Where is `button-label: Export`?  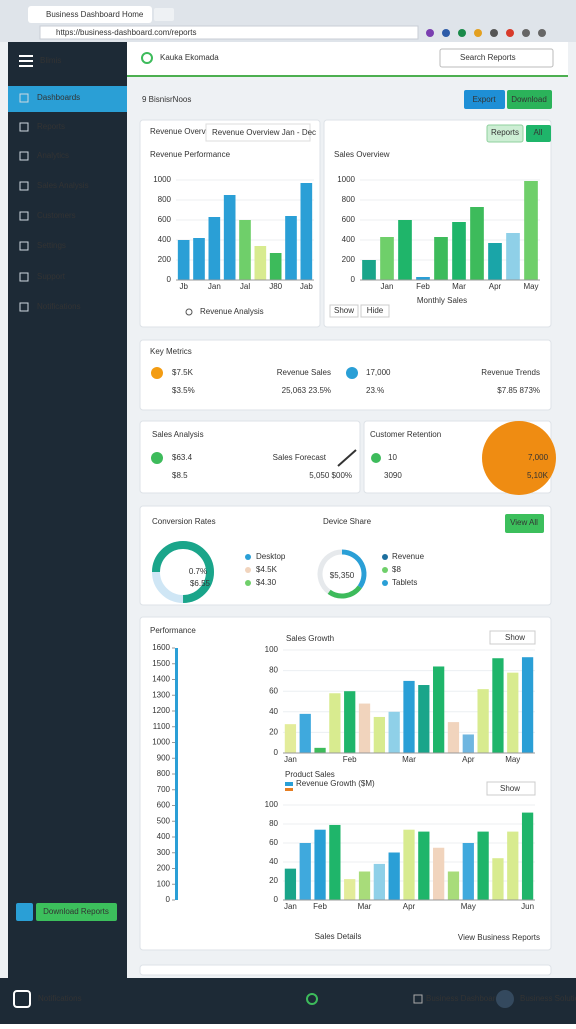 button-label: Export is located at coordinates (484, 99).